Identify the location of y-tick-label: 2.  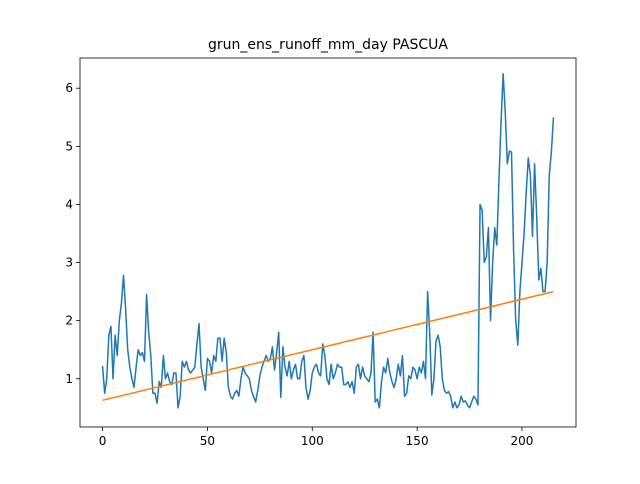
(69, 321).